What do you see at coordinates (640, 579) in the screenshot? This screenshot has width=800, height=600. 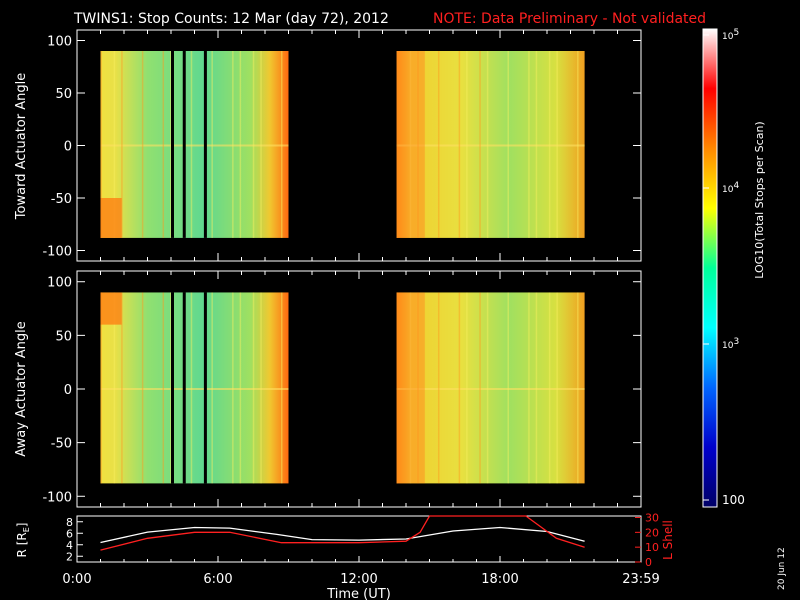 I see `x-tick-label: 23:59` at bounding box center [640, 579].